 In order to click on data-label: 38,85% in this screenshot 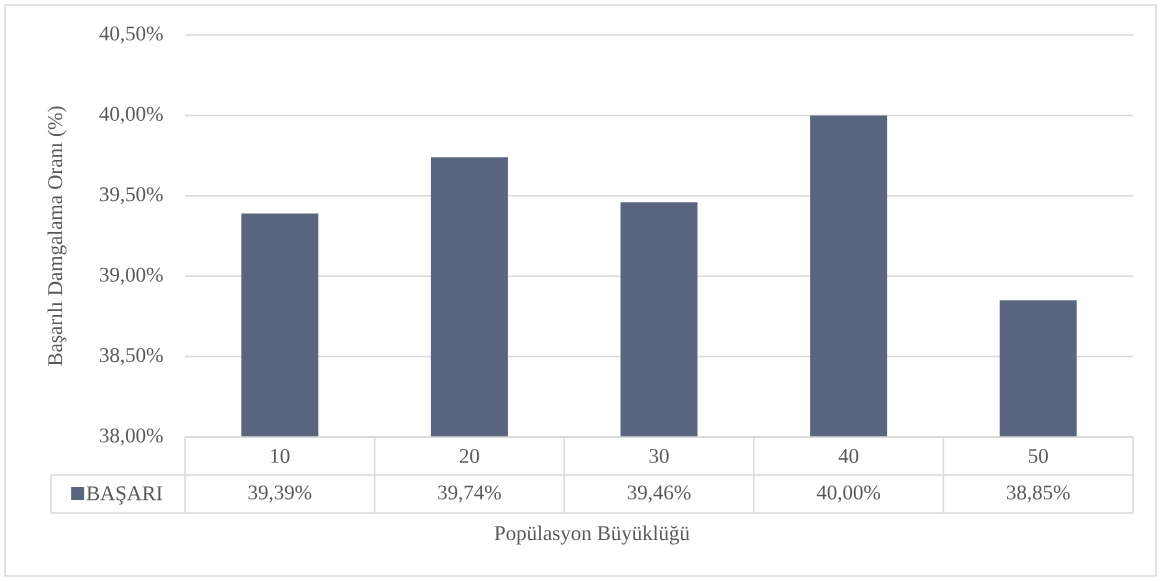, I will do `click(1038, 494)`.